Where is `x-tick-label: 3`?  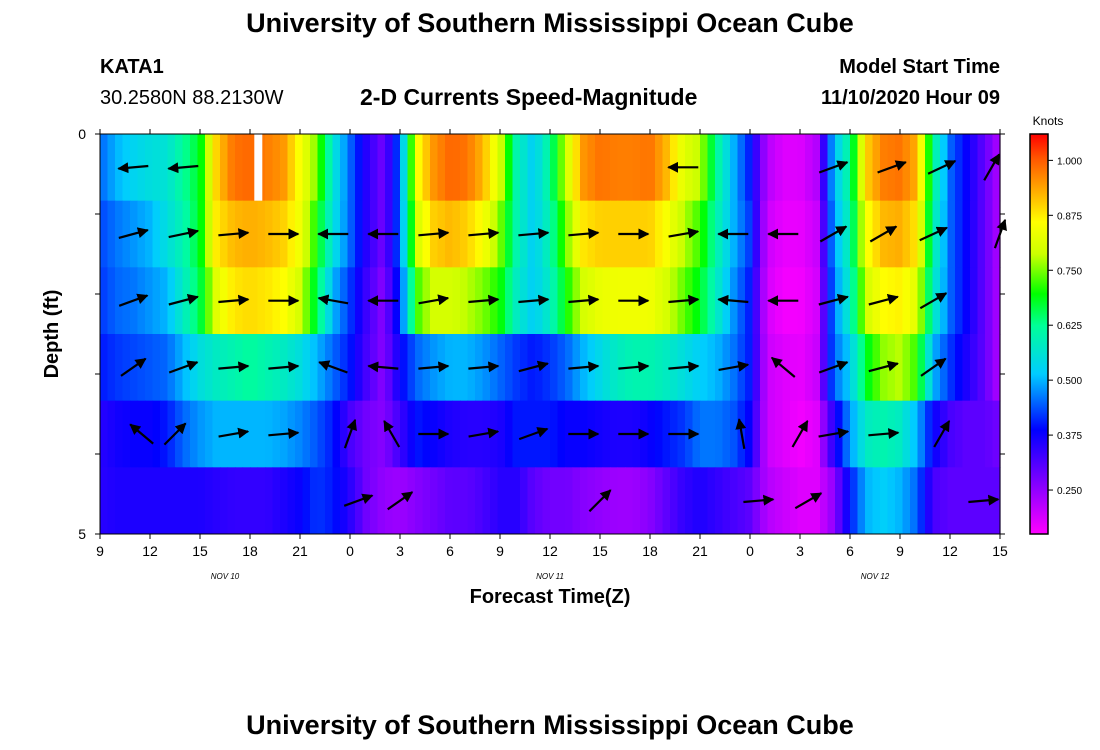
x-tick-label: 3 is located at coordinates (800, 551).